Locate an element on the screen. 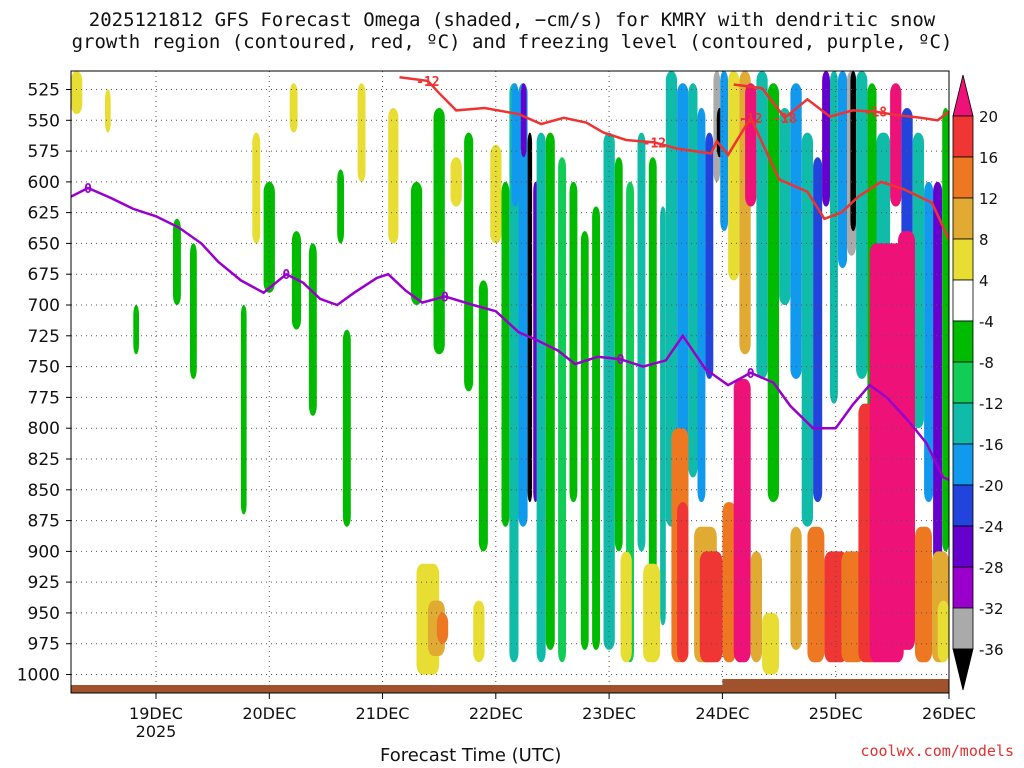  colorbar-label: 20 is located at coordinates (988, 117).